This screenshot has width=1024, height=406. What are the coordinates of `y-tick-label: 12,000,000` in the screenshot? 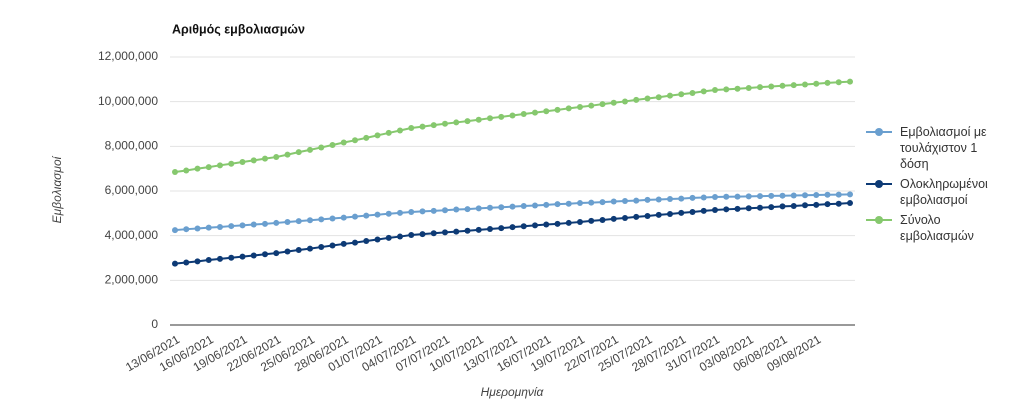 It's located at (128, 56).